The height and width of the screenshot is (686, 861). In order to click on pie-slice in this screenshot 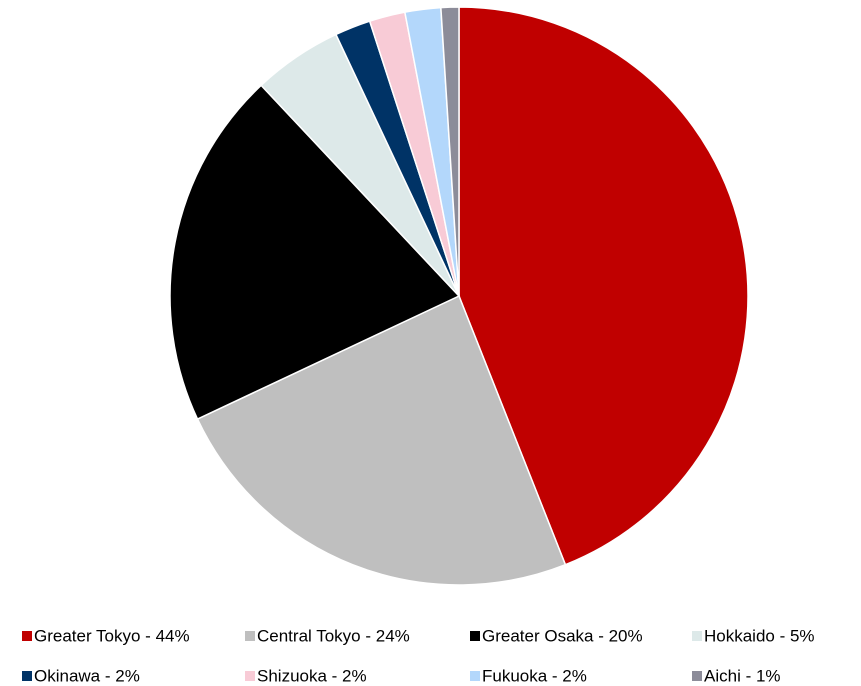, I will do `click(450, 151)`.